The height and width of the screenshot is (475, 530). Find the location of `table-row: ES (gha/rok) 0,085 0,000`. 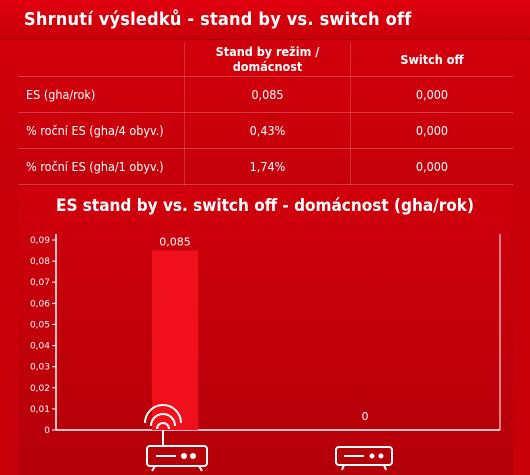

table-row: ES (gha/rok) 0,085 0,000 is located at coordinates (265, 94).